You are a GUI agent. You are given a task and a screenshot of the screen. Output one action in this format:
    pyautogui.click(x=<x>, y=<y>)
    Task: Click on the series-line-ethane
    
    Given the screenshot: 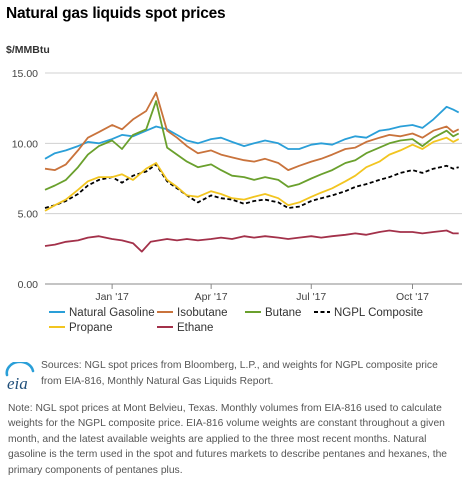 What is the action you would take?
    pyautogui.click(x=251, y=241)
    